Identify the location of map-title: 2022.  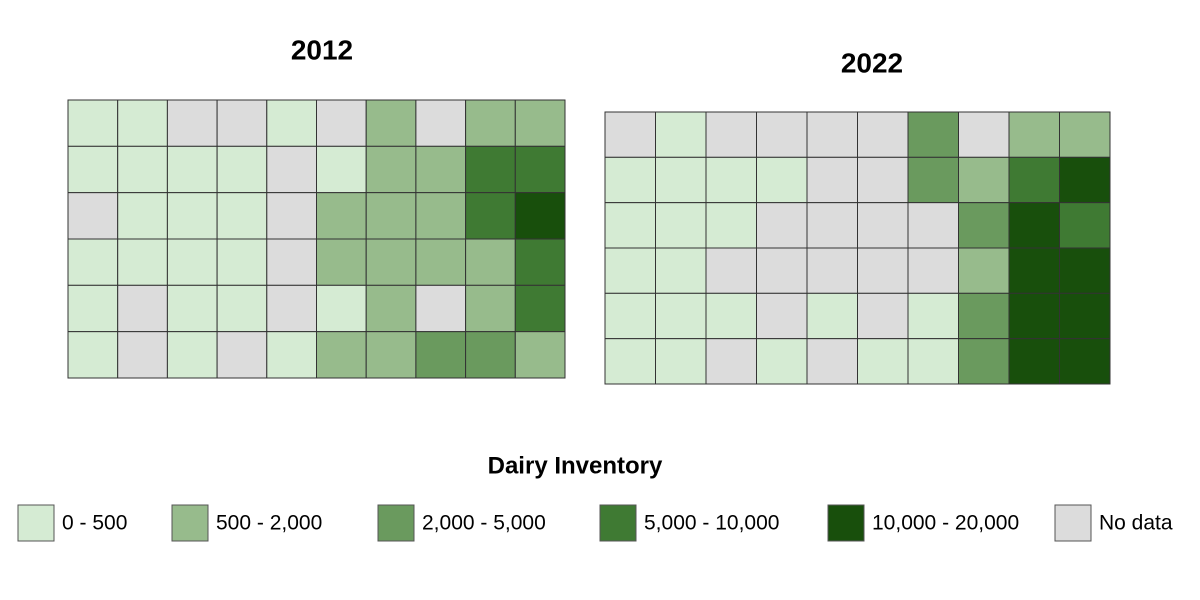
(872, 62).